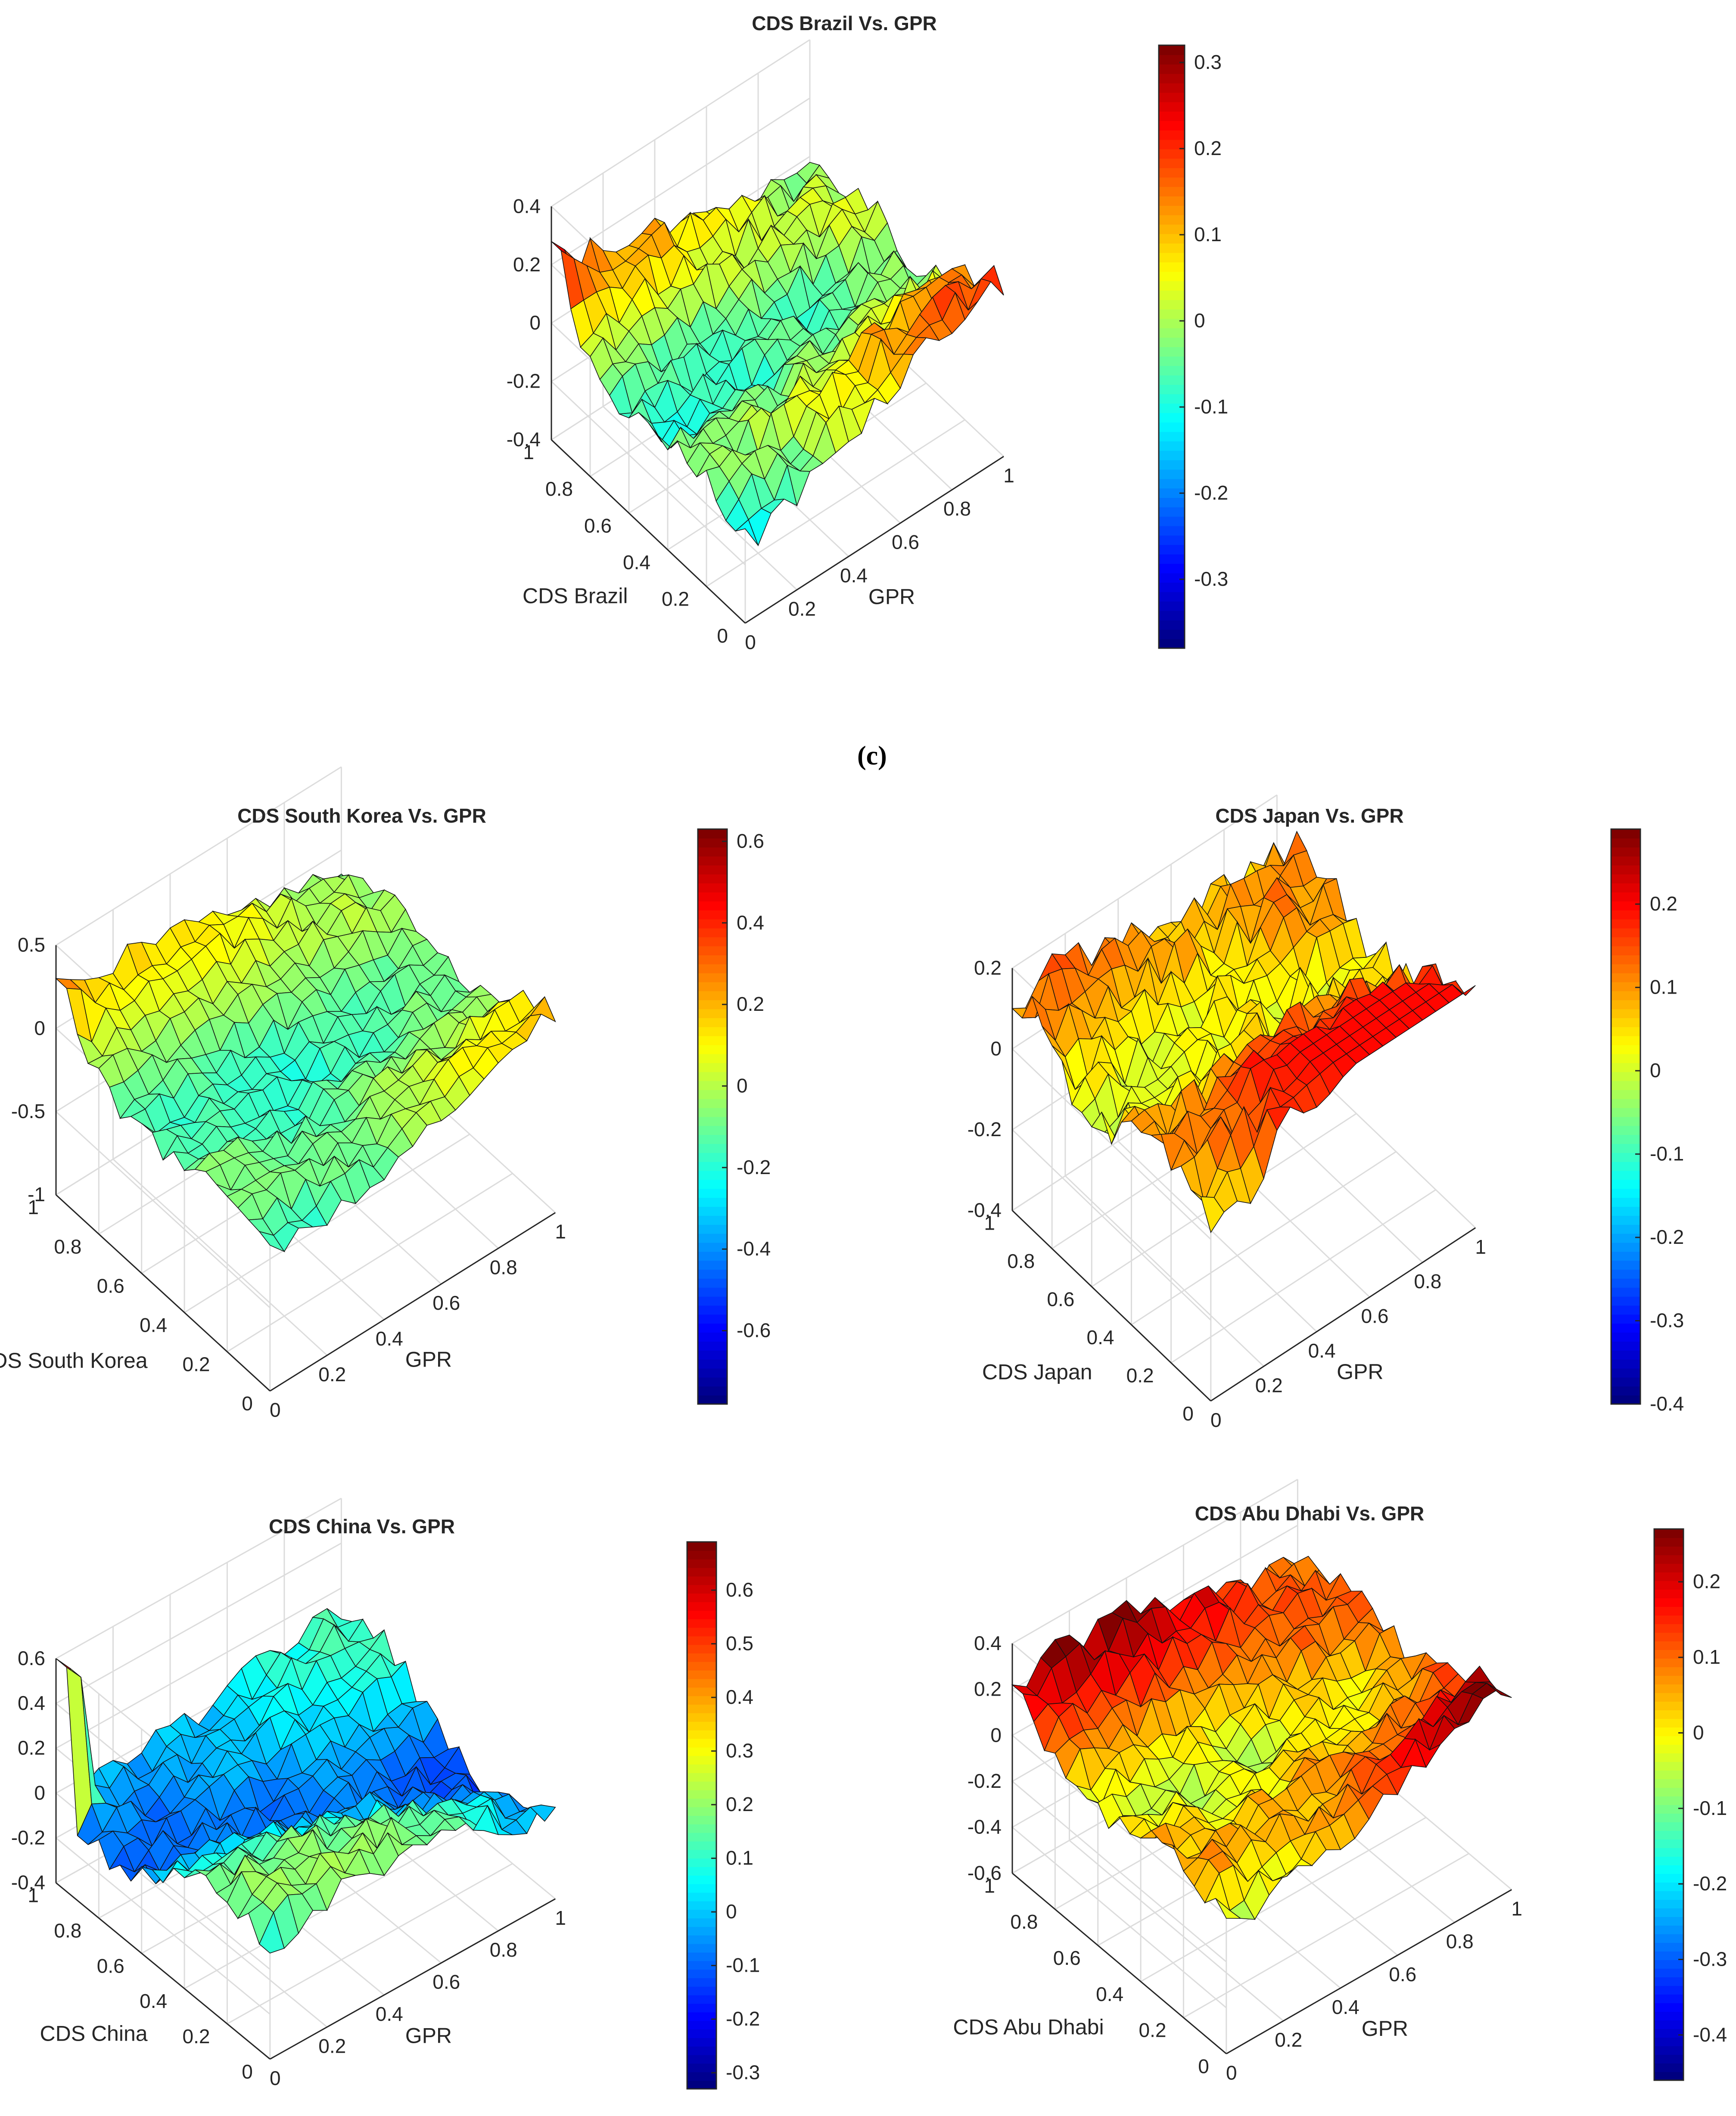 The width and height of the screenshot is (1736, 2116). Describe the element at coordinates (1309, 816) in the screenshot. I see `chart-title: CDS Japan Vs. GPR` at that location.